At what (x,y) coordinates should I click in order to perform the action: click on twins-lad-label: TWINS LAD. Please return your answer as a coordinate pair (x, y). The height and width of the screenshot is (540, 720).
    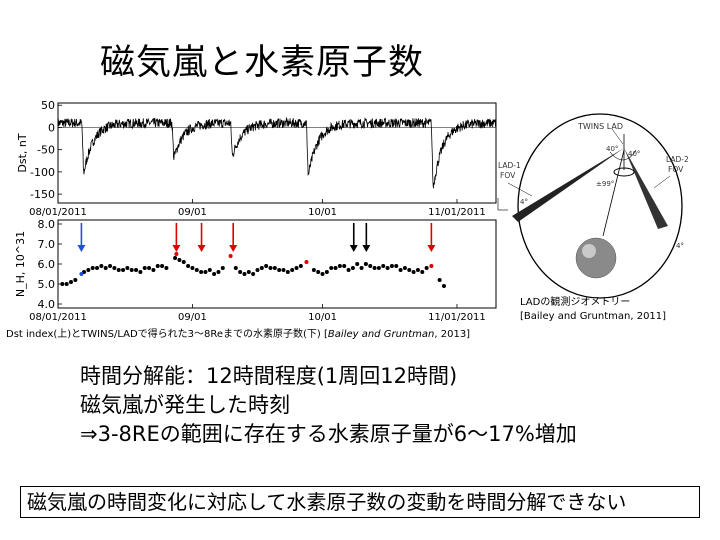
    Looking at the image, I should click on (600, 126).